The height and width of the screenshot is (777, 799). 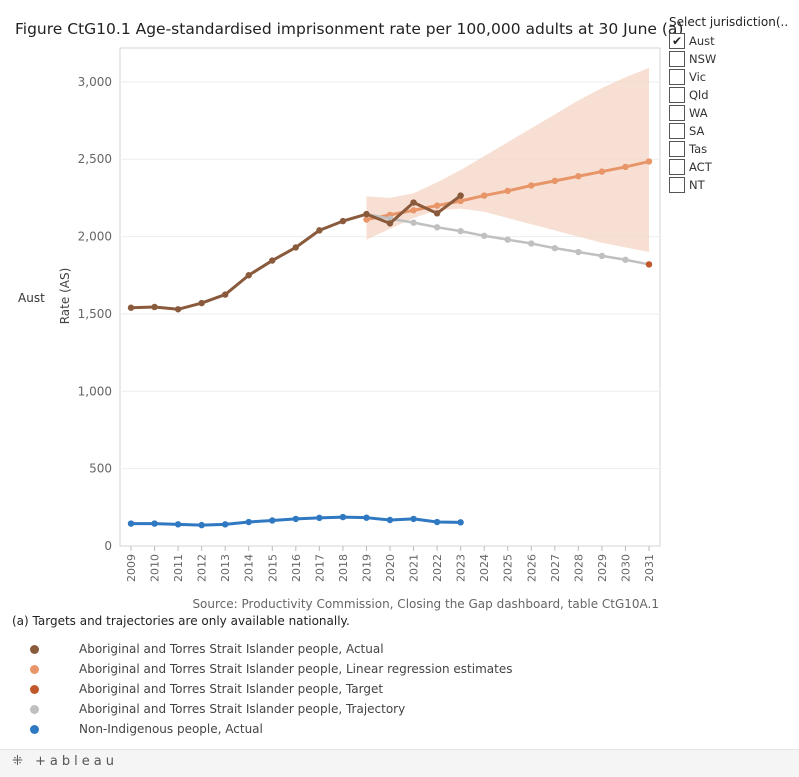 I want to click on x-tick-label: 2018, so click(x=343, y=568).